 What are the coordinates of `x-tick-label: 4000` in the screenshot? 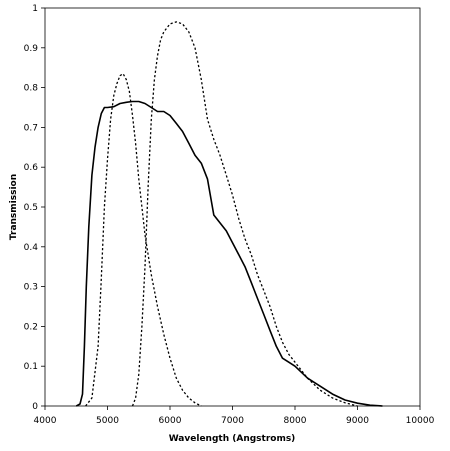 It's located at (45, 421).